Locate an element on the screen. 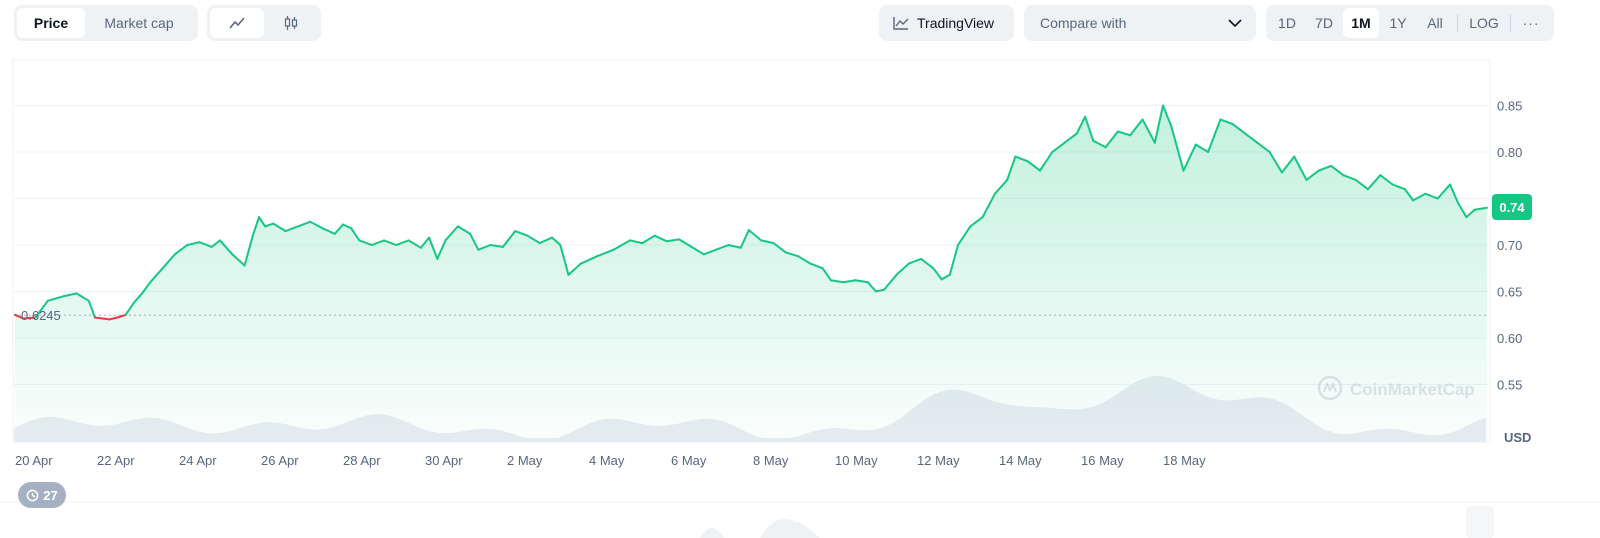  x-tick-label: 2 May is located at coordinates (525, 460).